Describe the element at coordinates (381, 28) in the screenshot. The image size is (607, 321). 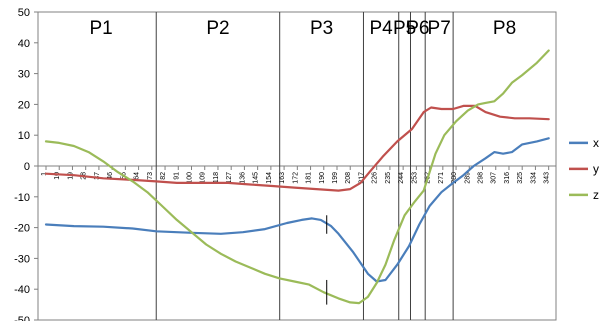
I see `phase-label: P4` at that location.